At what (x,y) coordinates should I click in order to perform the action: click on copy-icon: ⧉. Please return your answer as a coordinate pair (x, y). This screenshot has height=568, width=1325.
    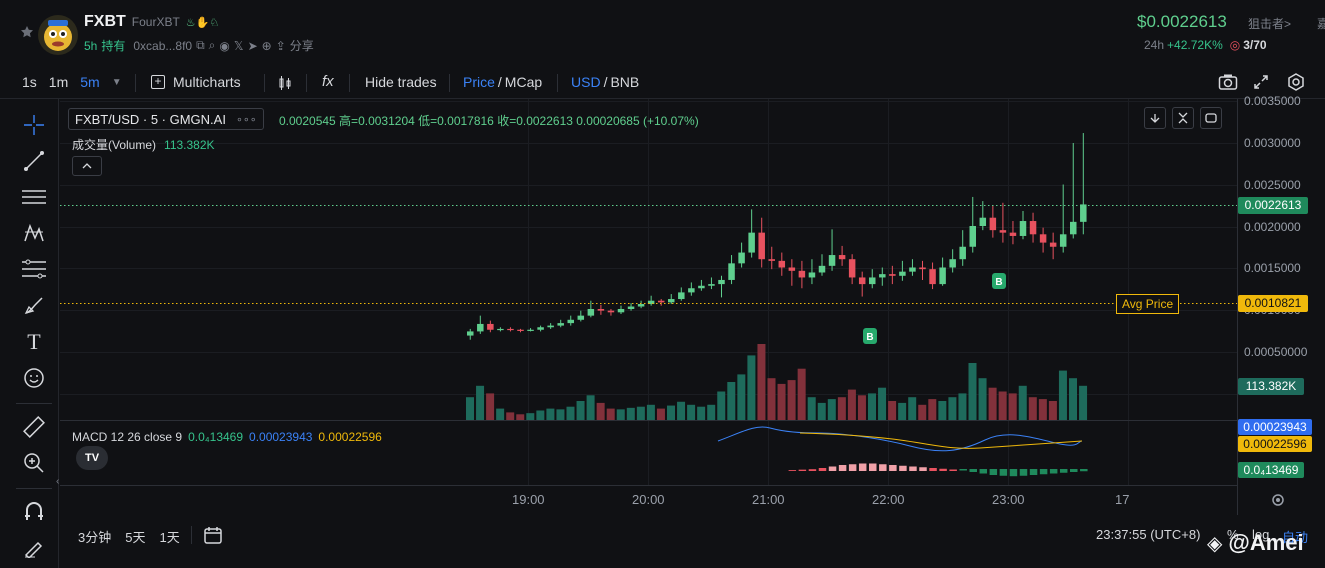
    Looking at the image, I should click on (200, 45).